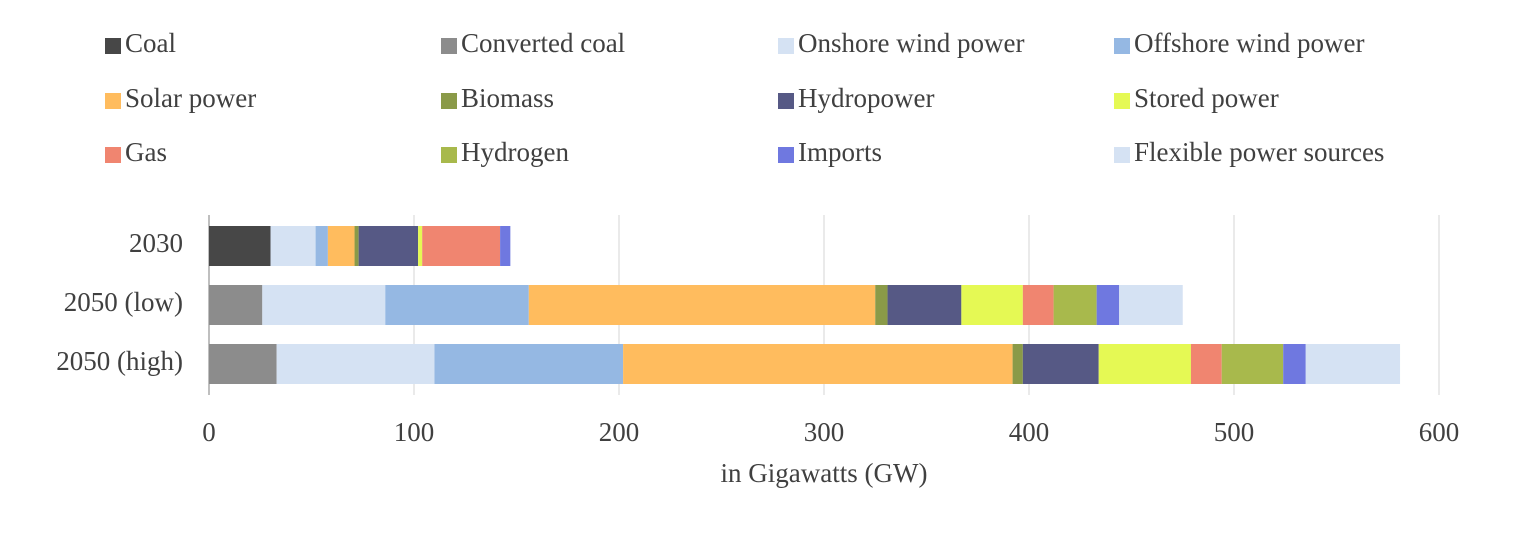  Describe the element at coordinates (507, 98) in the screenshot. I see `legend-label: Biomass` at that location.